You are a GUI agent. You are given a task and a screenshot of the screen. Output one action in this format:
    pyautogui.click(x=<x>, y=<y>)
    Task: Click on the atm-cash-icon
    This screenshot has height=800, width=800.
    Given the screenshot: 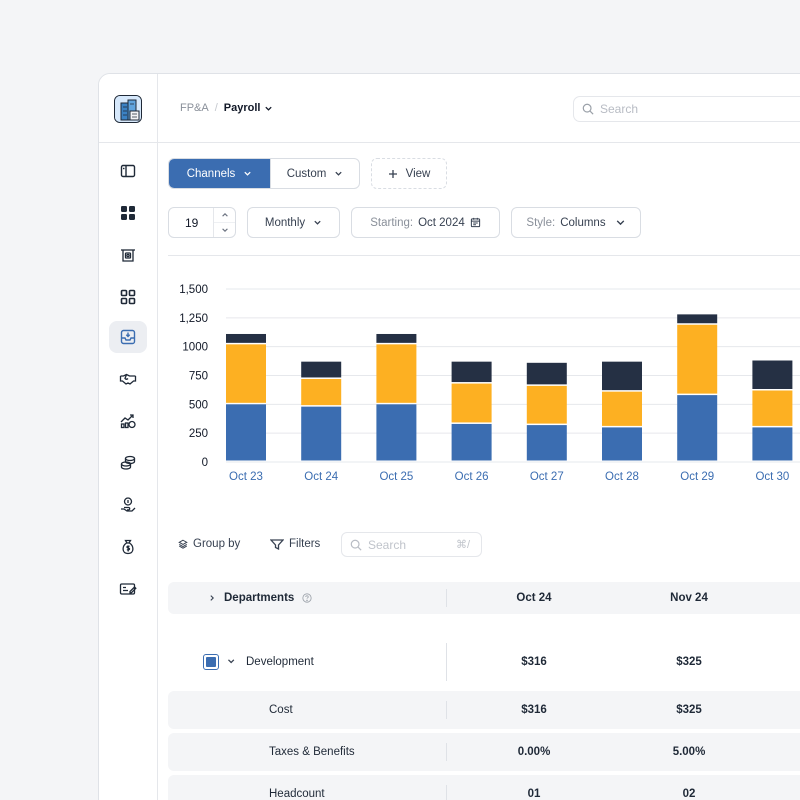 What is the action you would take?
    pyautogui.click(x=128, y=255)
    